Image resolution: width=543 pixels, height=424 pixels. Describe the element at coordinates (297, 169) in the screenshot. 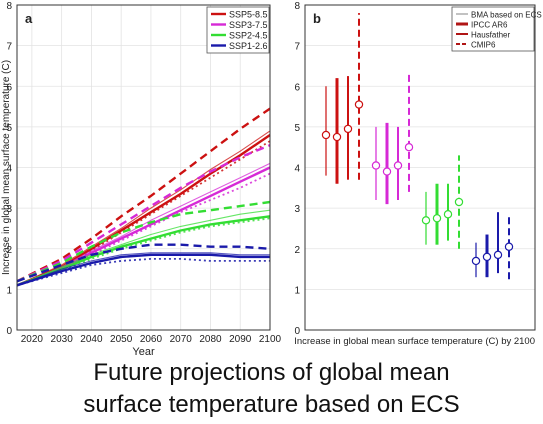

I see `panel-b-ytick-label: 4` at that location.